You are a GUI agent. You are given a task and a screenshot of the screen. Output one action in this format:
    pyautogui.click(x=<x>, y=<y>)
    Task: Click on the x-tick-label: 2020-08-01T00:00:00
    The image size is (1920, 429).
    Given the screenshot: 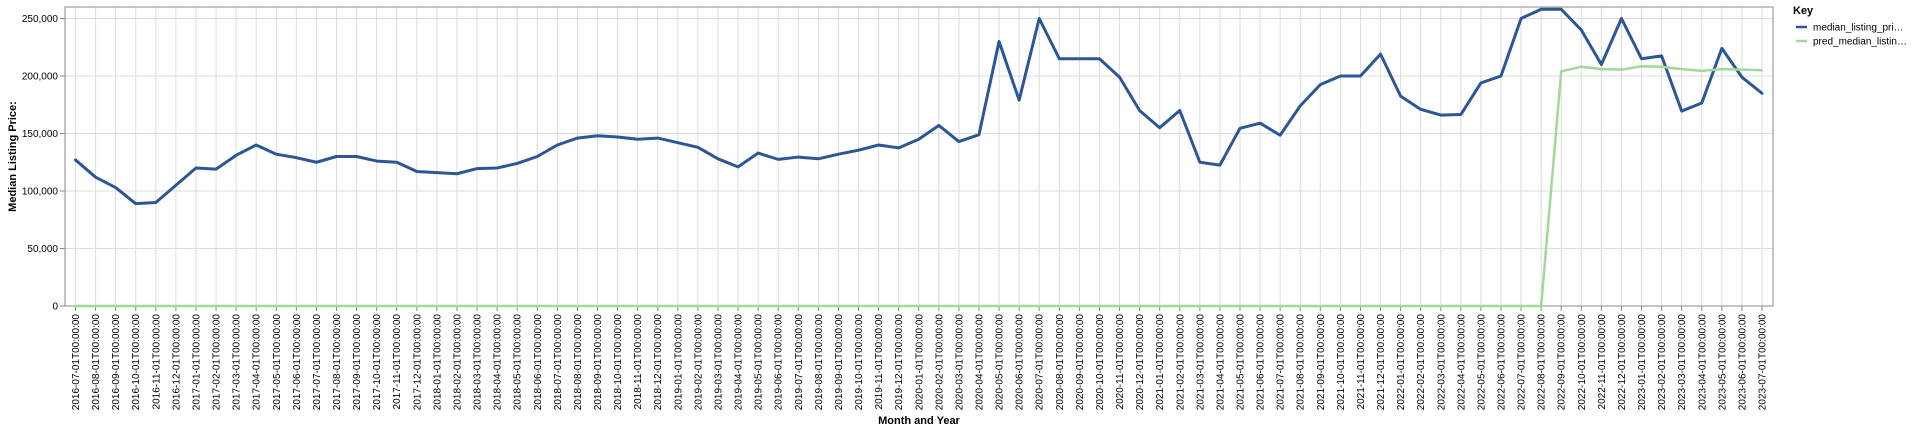 What is the action you would take?
    pyautogui.click(x=1060, y=362)
    